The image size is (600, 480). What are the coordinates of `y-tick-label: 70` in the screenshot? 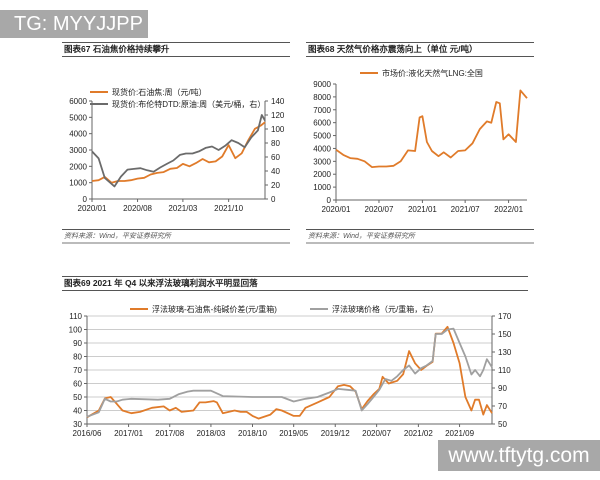 It's located at (77, 370).